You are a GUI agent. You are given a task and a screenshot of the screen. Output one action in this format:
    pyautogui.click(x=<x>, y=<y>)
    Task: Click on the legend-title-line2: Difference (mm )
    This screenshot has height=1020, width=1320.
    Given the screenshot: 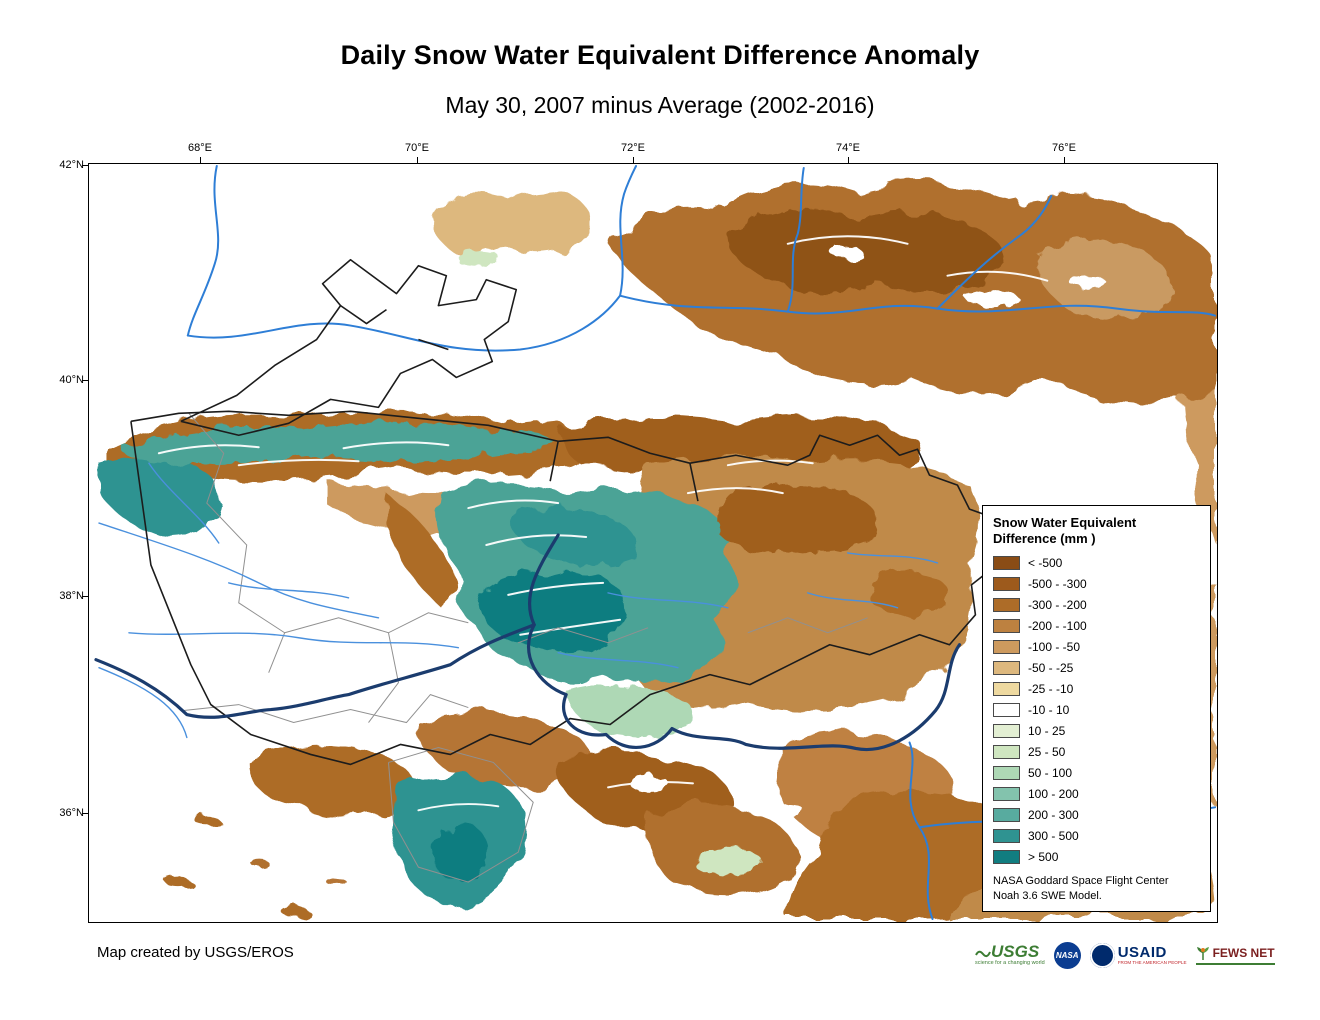 What is the action you would take?
    pyautogui.click(x=1044, y=538)
    